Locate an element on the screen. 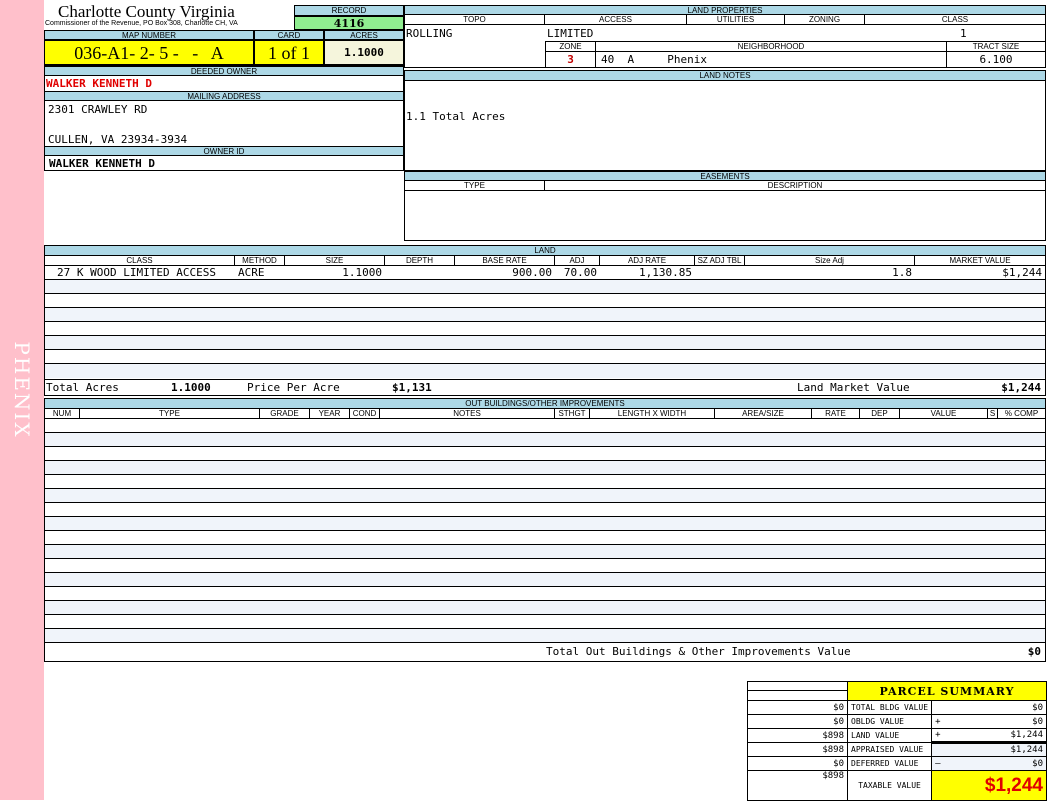  outbuildings-col-header: LENGTH X WIDTH is located at coordinates (652, 413).